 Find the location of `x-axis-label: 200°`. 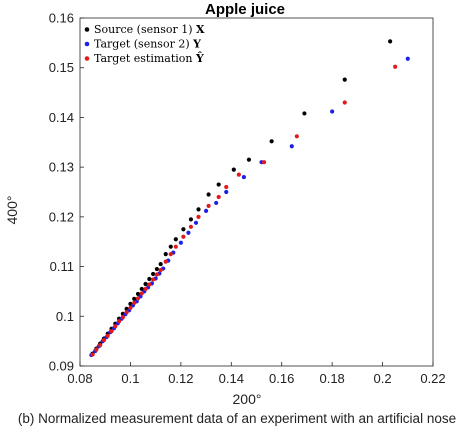

x-axis-label: 200° is located at coordinates (247, 399).